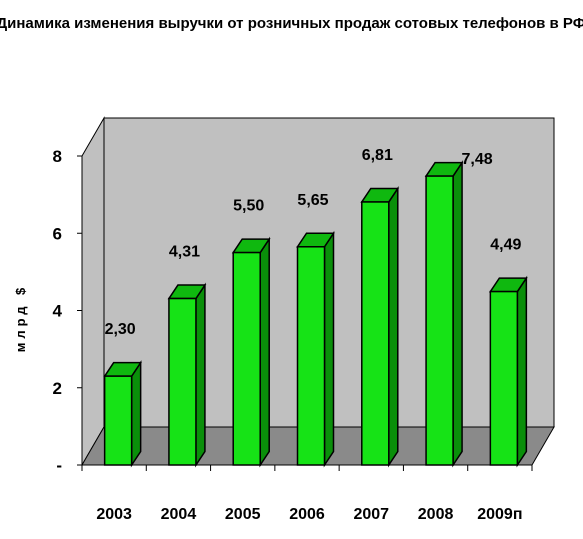 The image size is (583, 539). I want to click on data-label: 4,49, so click(505, 245).